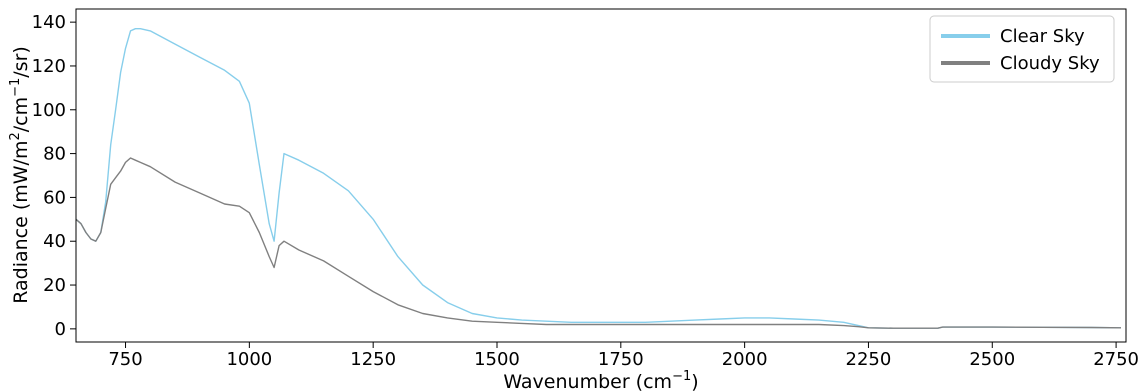 Image resolution: width=1140 pixels, height=392 pixels. What do you see at coordinates (54, 285) in the screenshot?
I see `y-tick-label: 20` at bounding box center [54, 285].